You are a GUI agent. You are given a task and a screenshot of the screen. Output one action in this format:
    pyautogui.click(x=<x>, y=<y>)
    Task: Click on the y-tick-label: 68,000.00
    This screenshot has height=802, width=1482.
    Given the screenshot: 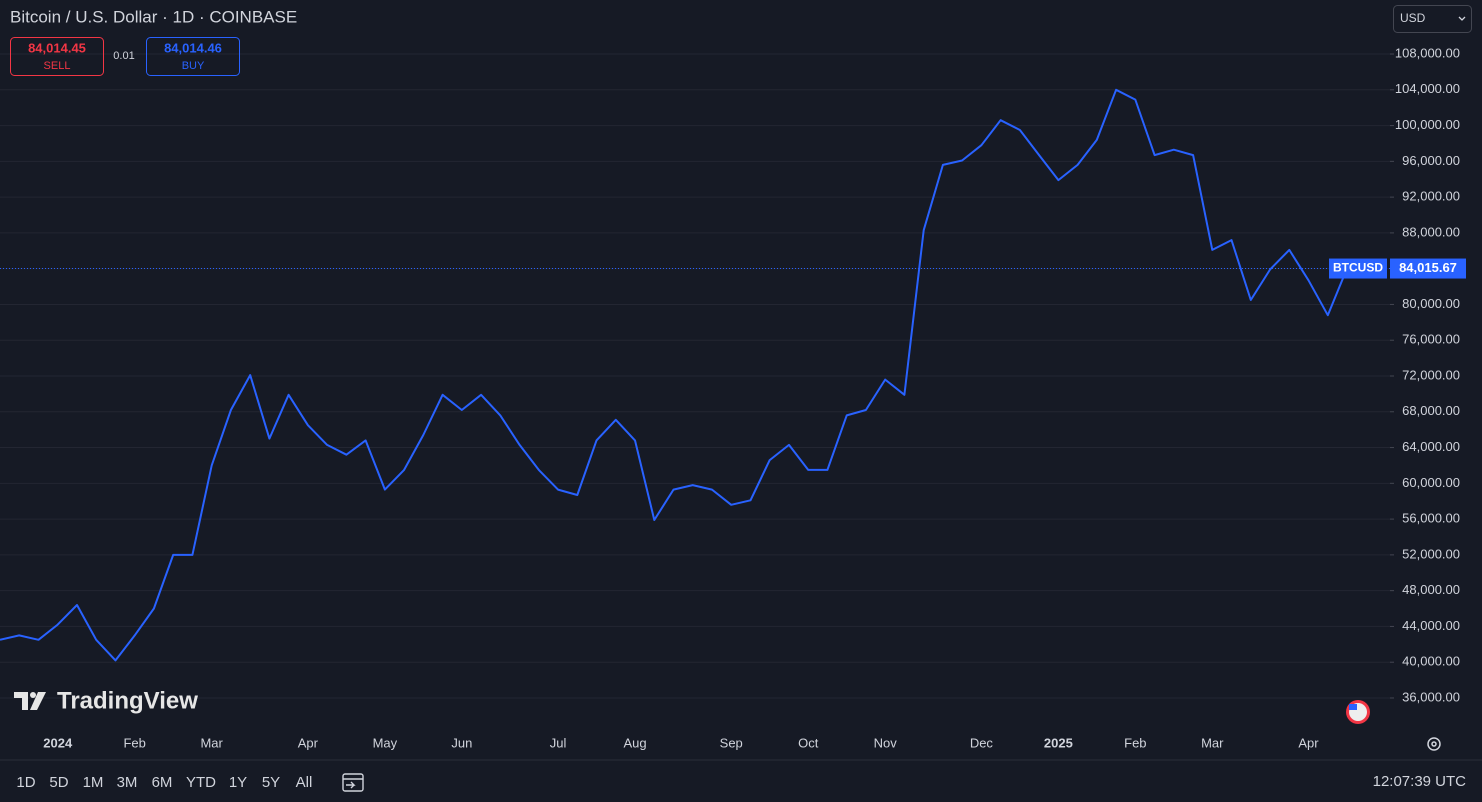 What is the action you would take?
    pyautogui.click(x=1431, y=410)
    